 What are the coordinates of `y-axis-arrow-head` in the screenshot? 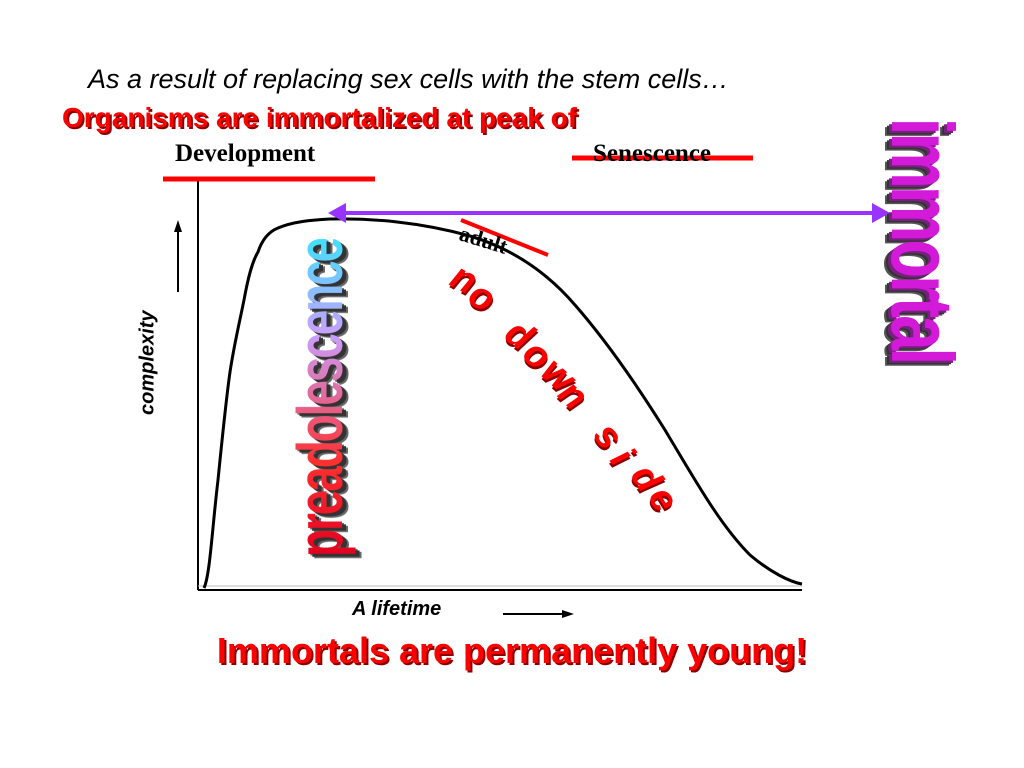 It's located at (178, 226).